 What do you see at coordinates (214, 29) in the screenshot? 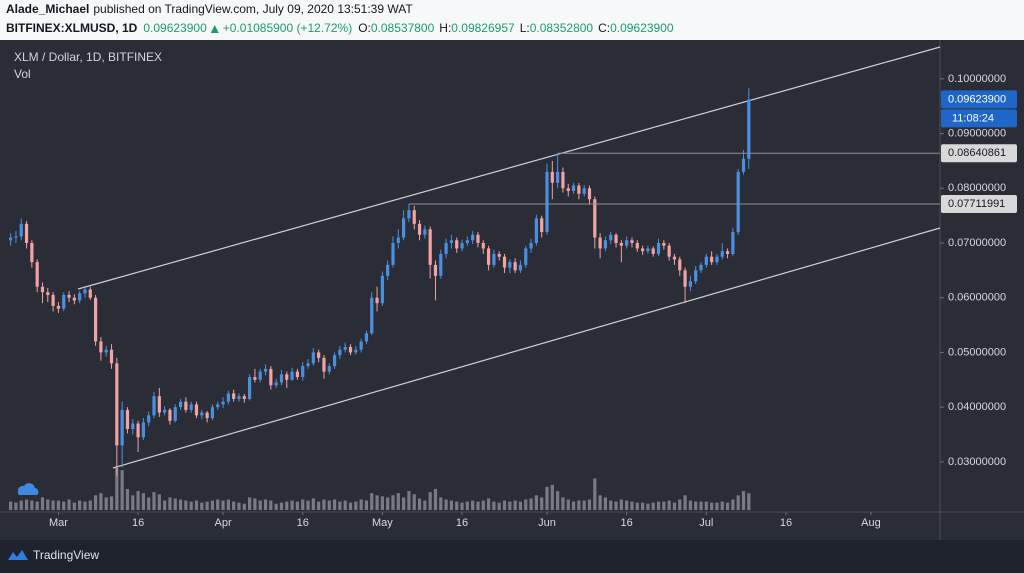
I see `up-arrow-icon` at bounding box center [214, 29].